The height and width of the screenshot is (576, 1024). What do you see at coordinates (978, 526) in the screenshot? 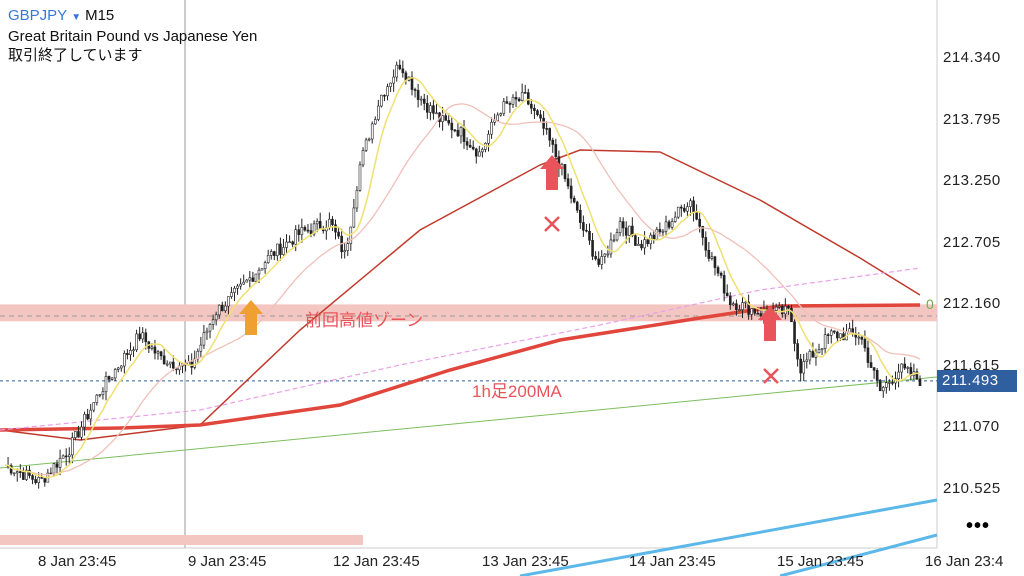
I see `more-options-button: •••` at bounding box center [978, 526].